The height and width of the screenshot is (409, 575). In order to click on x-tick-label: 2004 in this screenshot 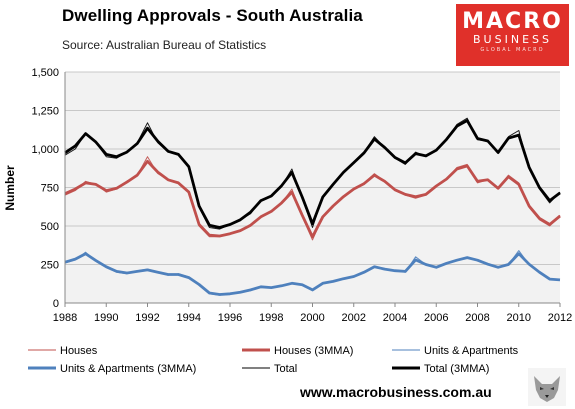, I will do `click(395, 318)`.